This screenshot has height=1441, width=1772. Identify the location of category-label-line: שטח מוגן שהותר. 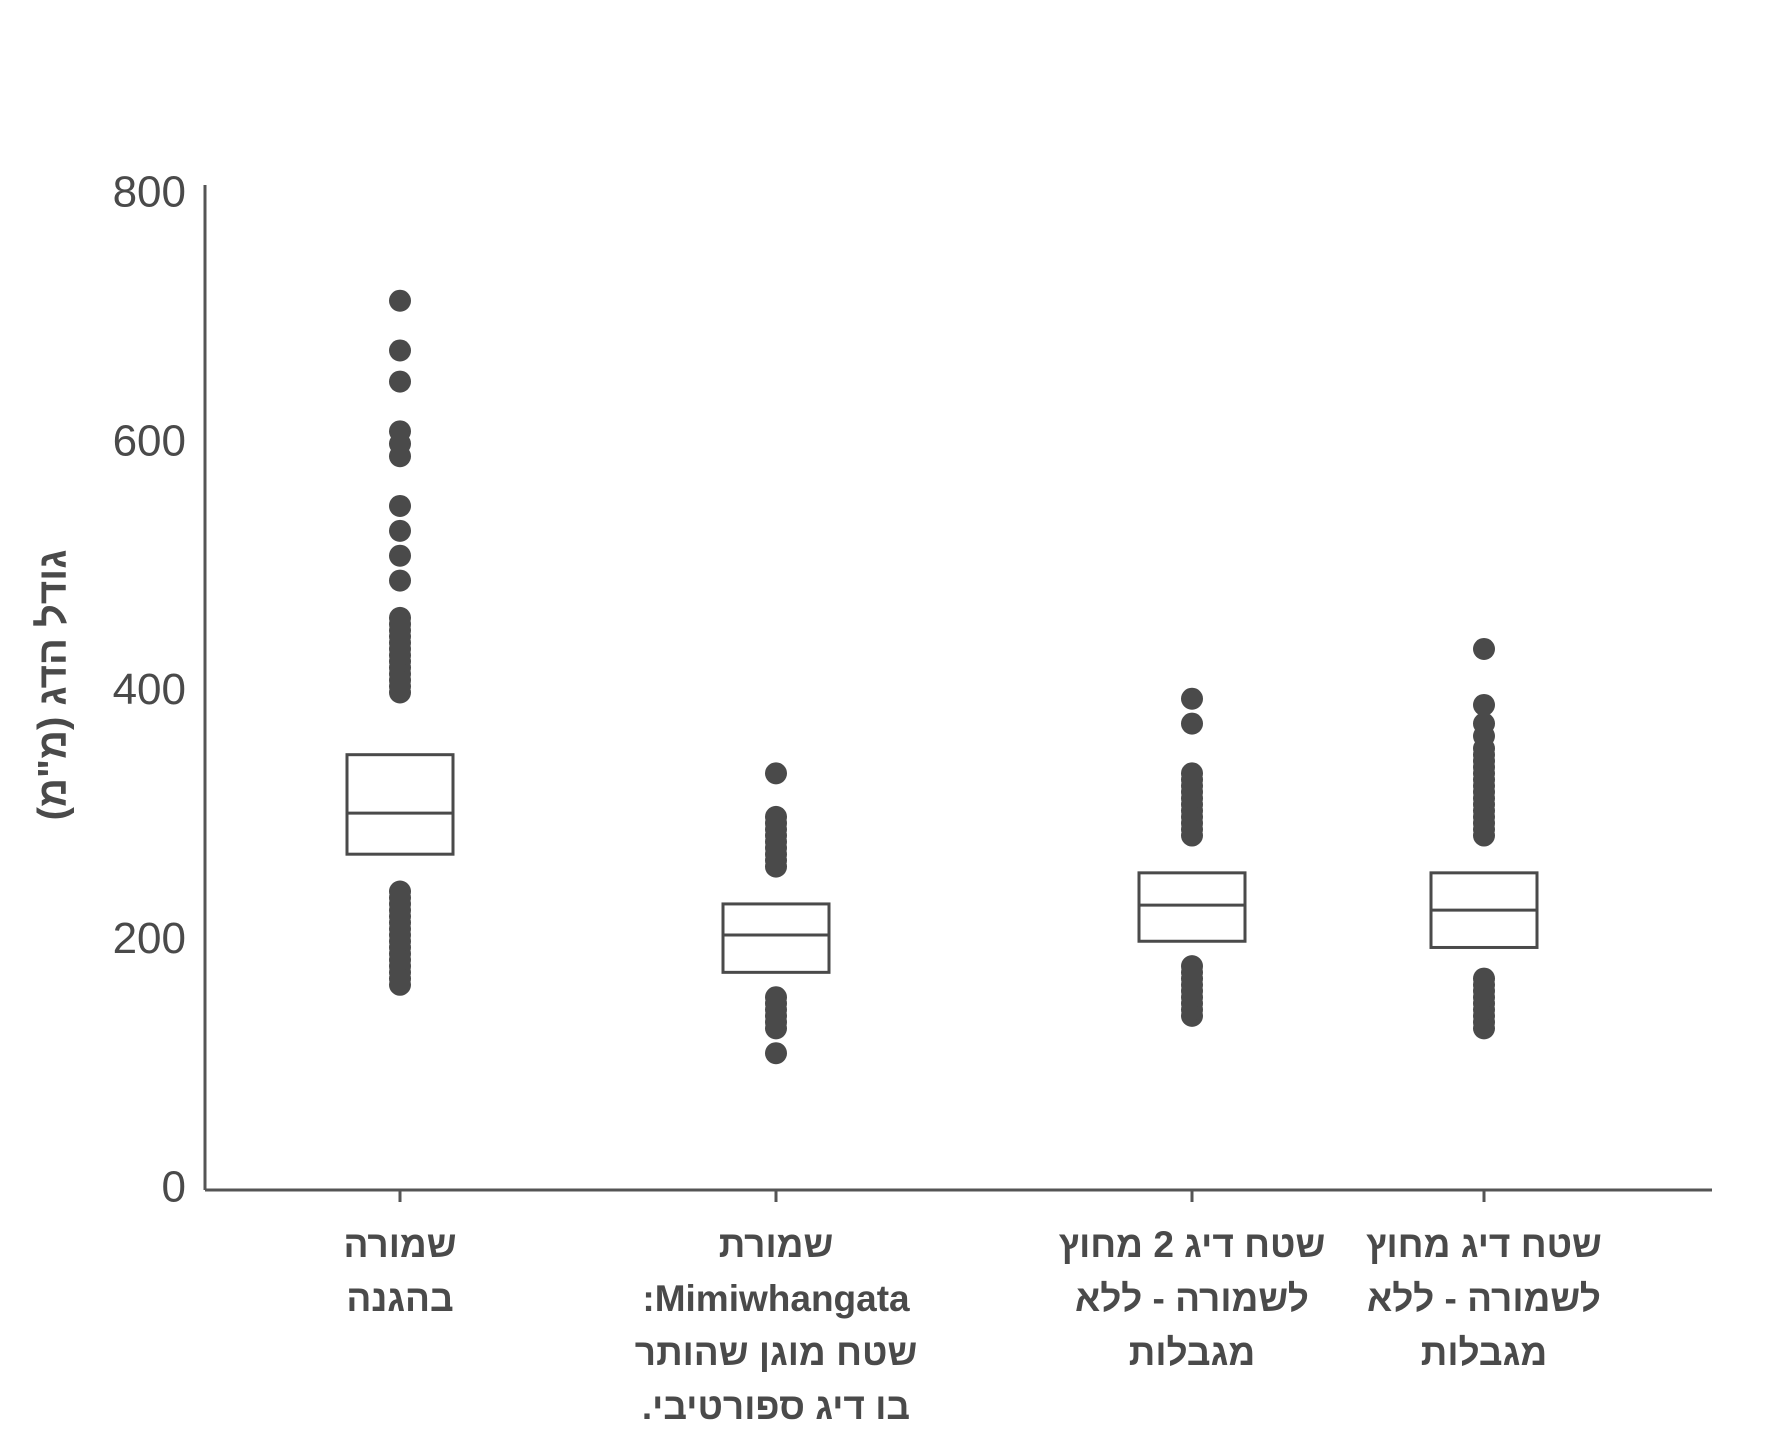
(776, 1352).